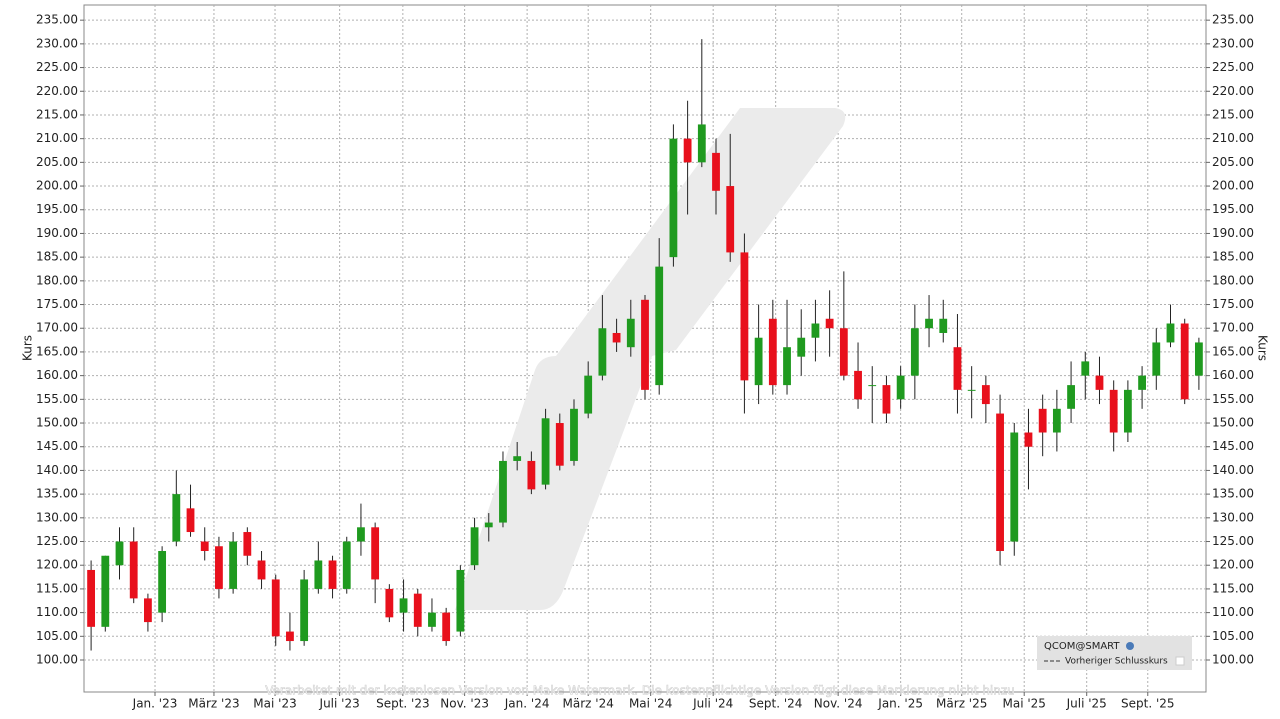  What do you see at coordinates (1233, 114) in the screenshot?
I see `y2-tick-label: 215.00` at bounding box center [1233, 114].